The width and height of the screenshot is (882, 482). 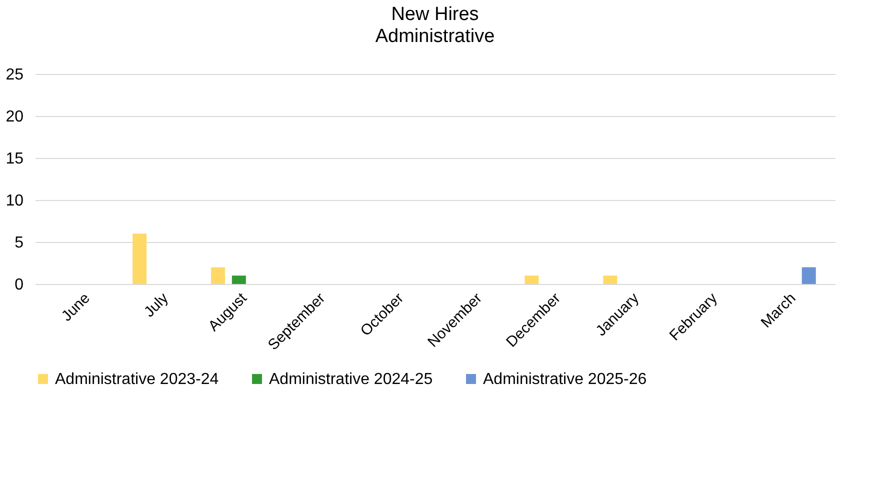 What do you see at coordinates (15, 201) in the screenshot?
I see `y-tick-label: 10` at bounding box center [15, 201].